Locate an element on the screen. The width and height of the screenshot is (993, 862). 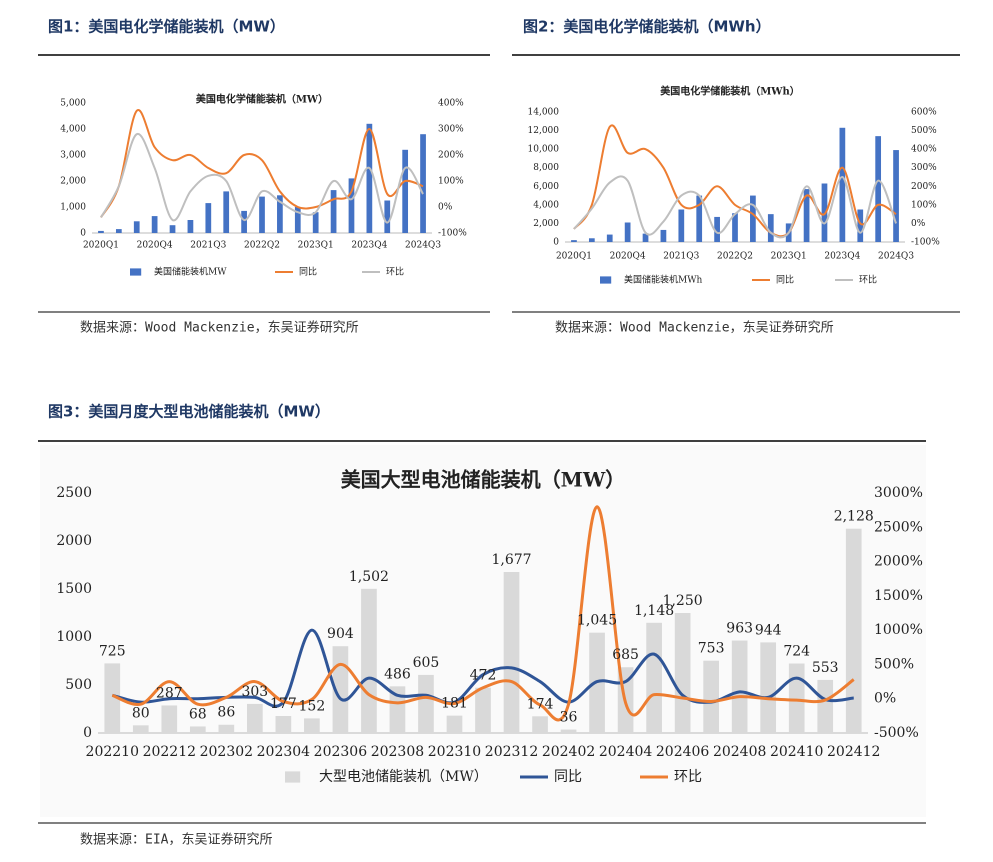
data-label: 80 is located at coordinates (141, 713).